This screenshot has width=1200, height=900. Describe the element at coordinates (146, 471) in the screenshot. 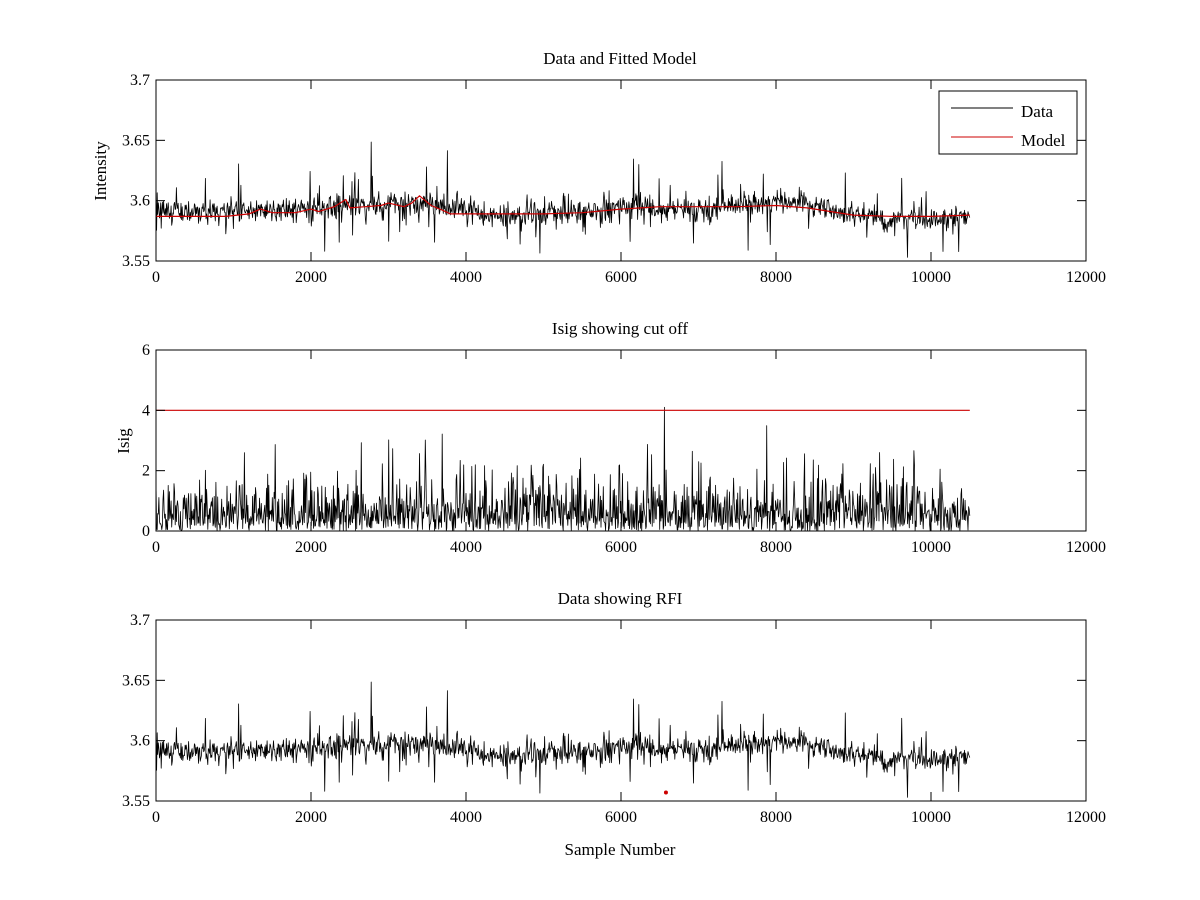

I see `y-tick-label: 2` at that location.